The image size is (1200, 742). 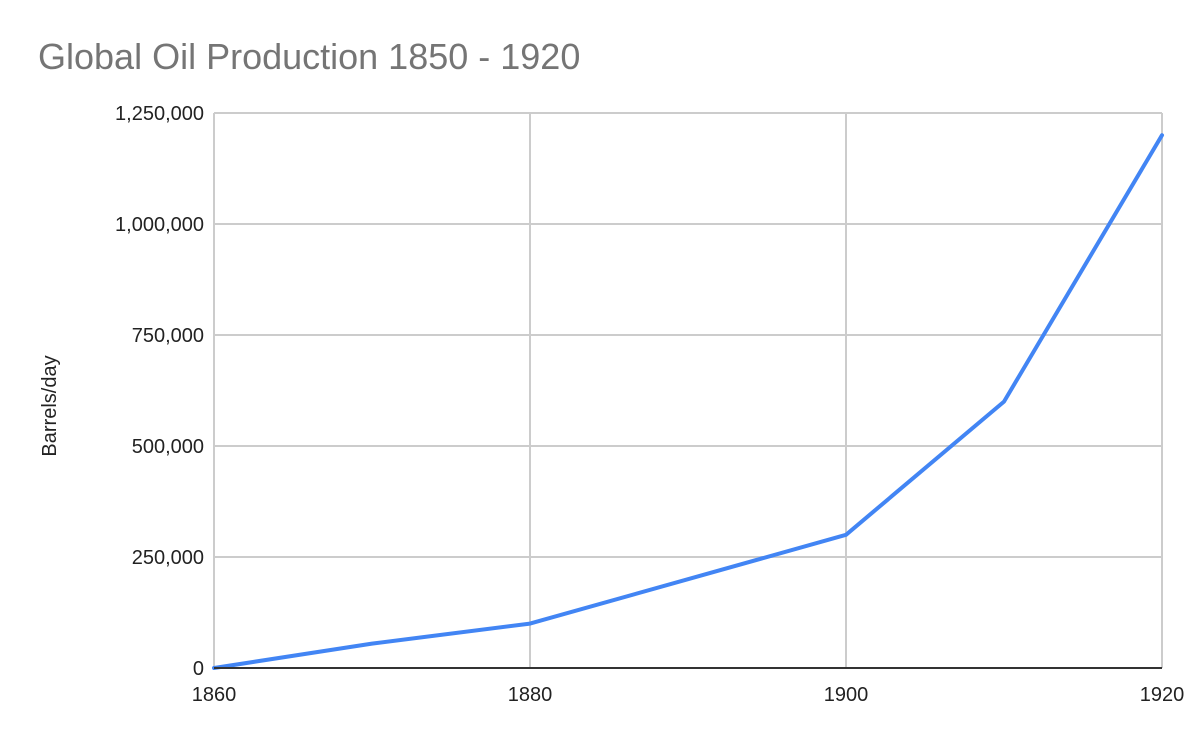 What do you see at coordinates (214, 695) in the screenshot?
I see `x-tick-label: 1860` at bounding box center [214, 695].